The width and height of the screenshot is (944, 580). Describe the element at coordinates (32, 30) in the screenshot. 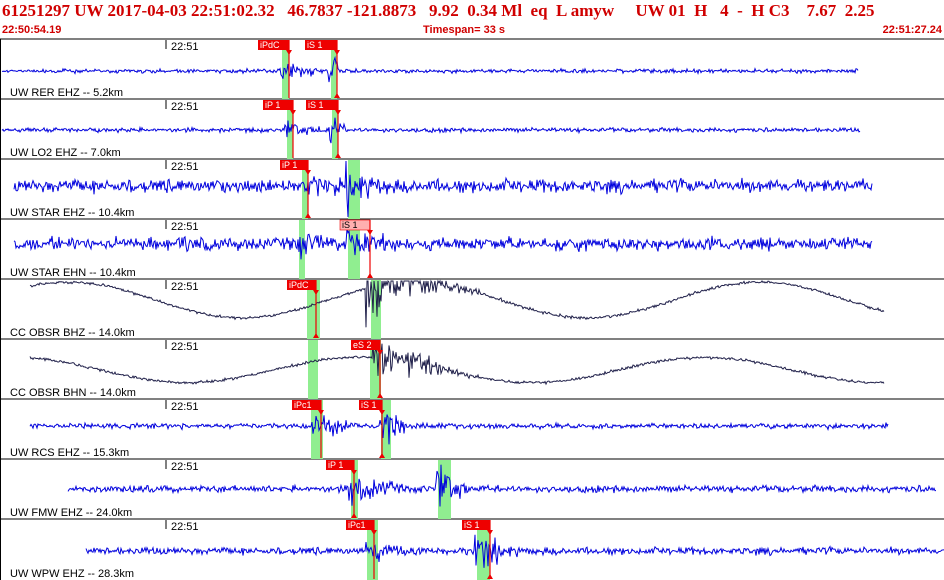

I see `start-time: 22:50:54.19` at that location.